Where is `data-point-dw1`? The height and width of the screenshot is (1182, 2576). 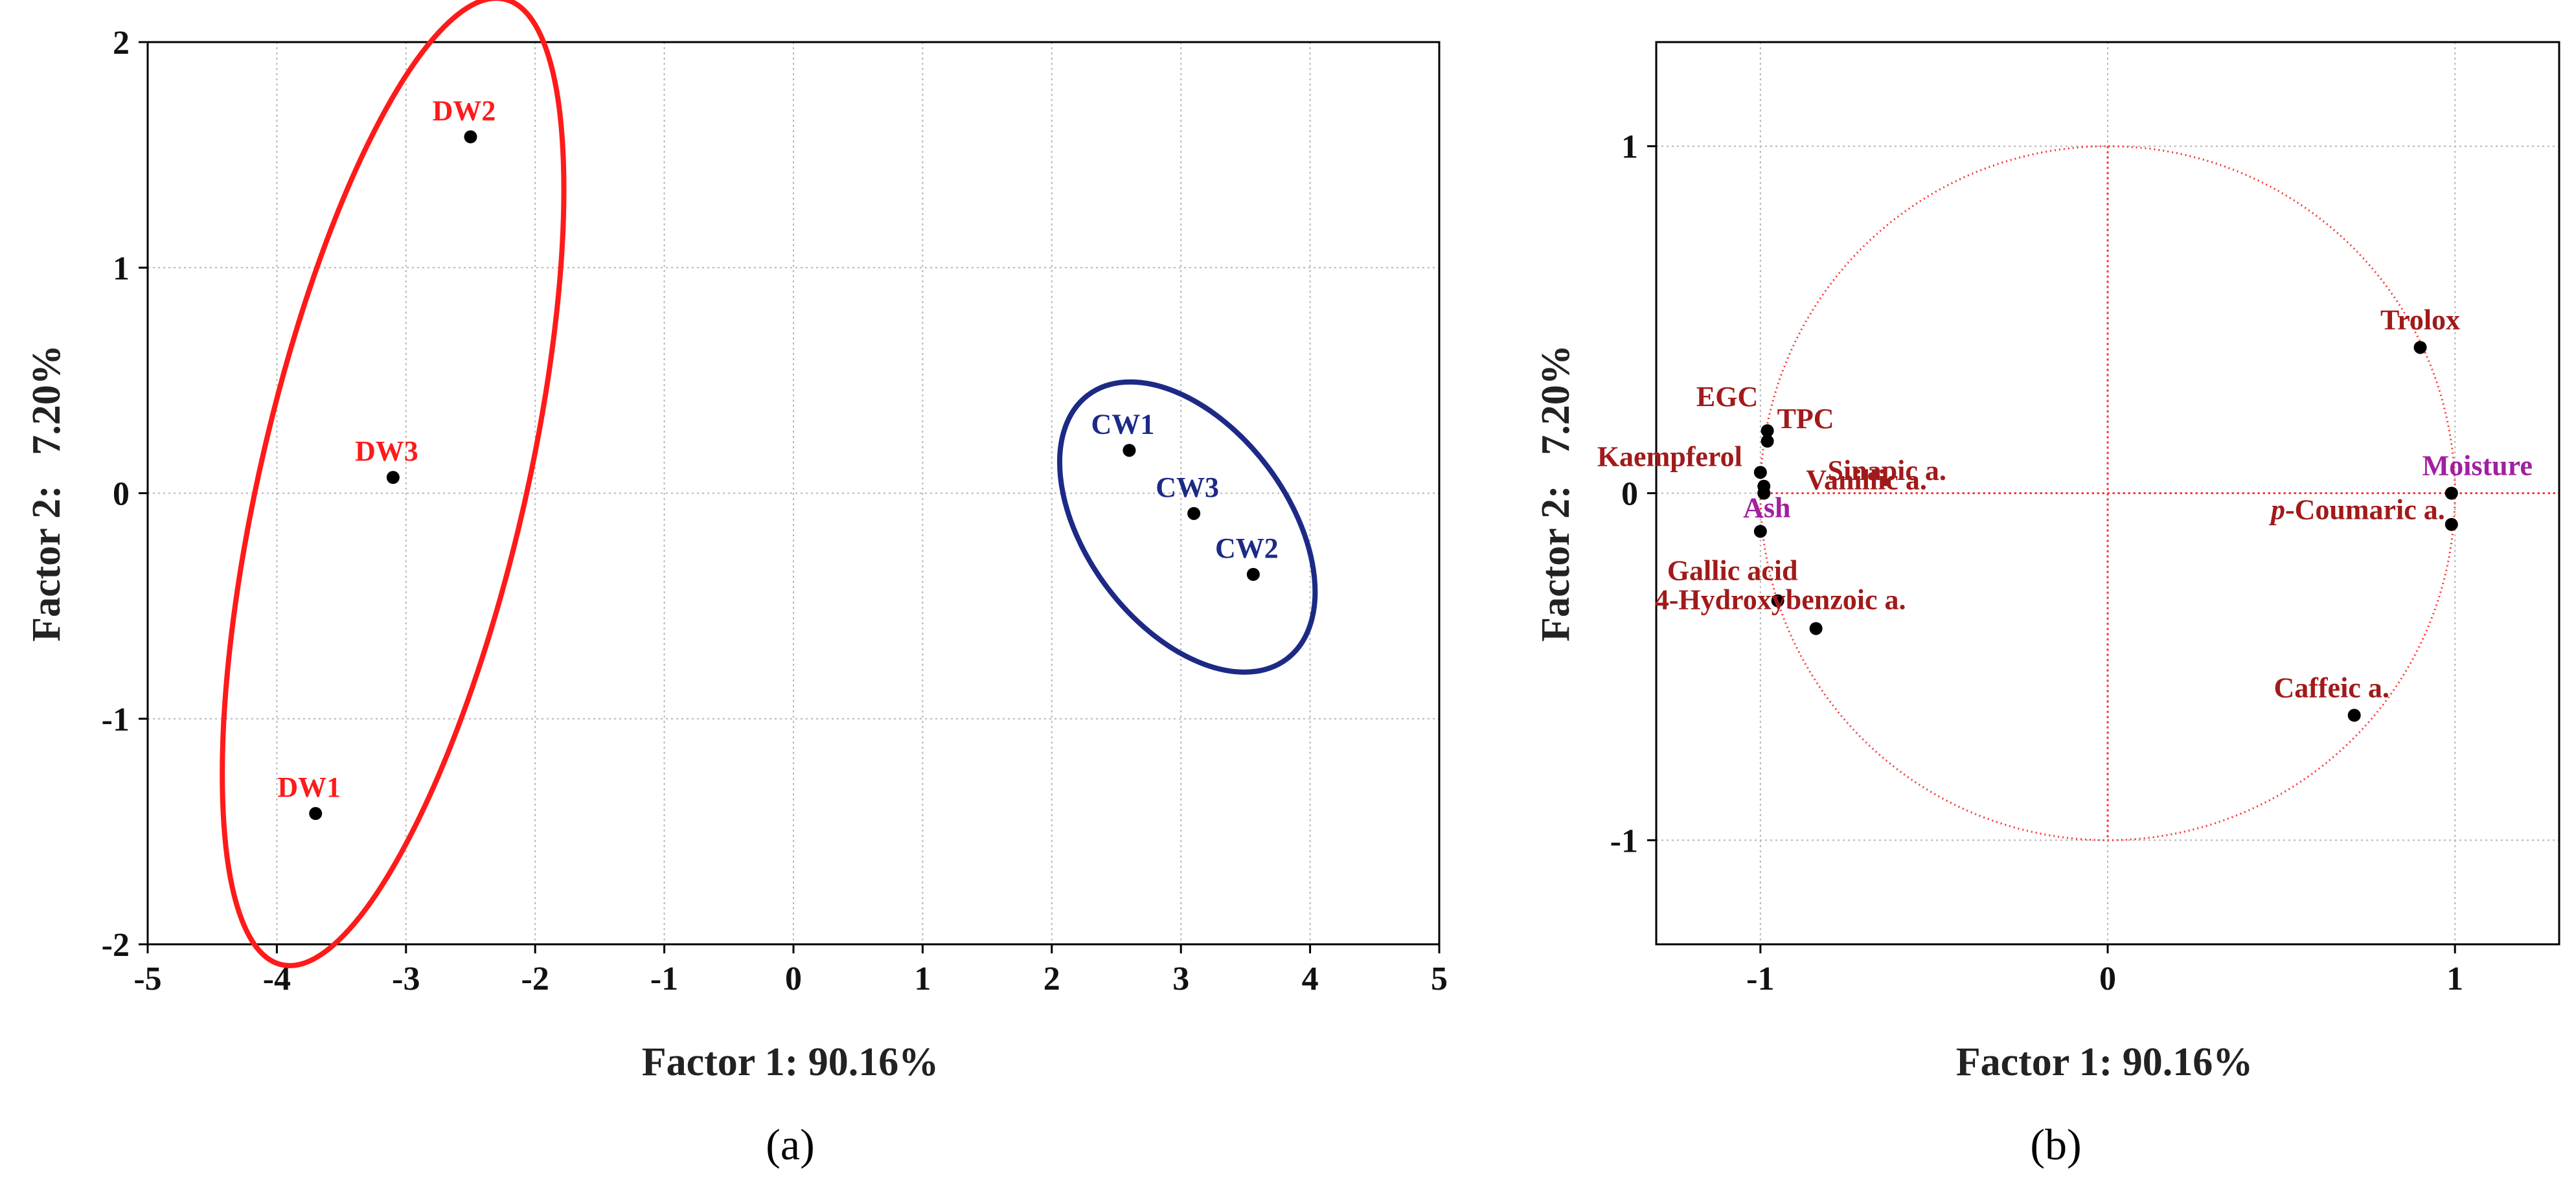
data-point-dw1 is located at coordinates (316, 814).